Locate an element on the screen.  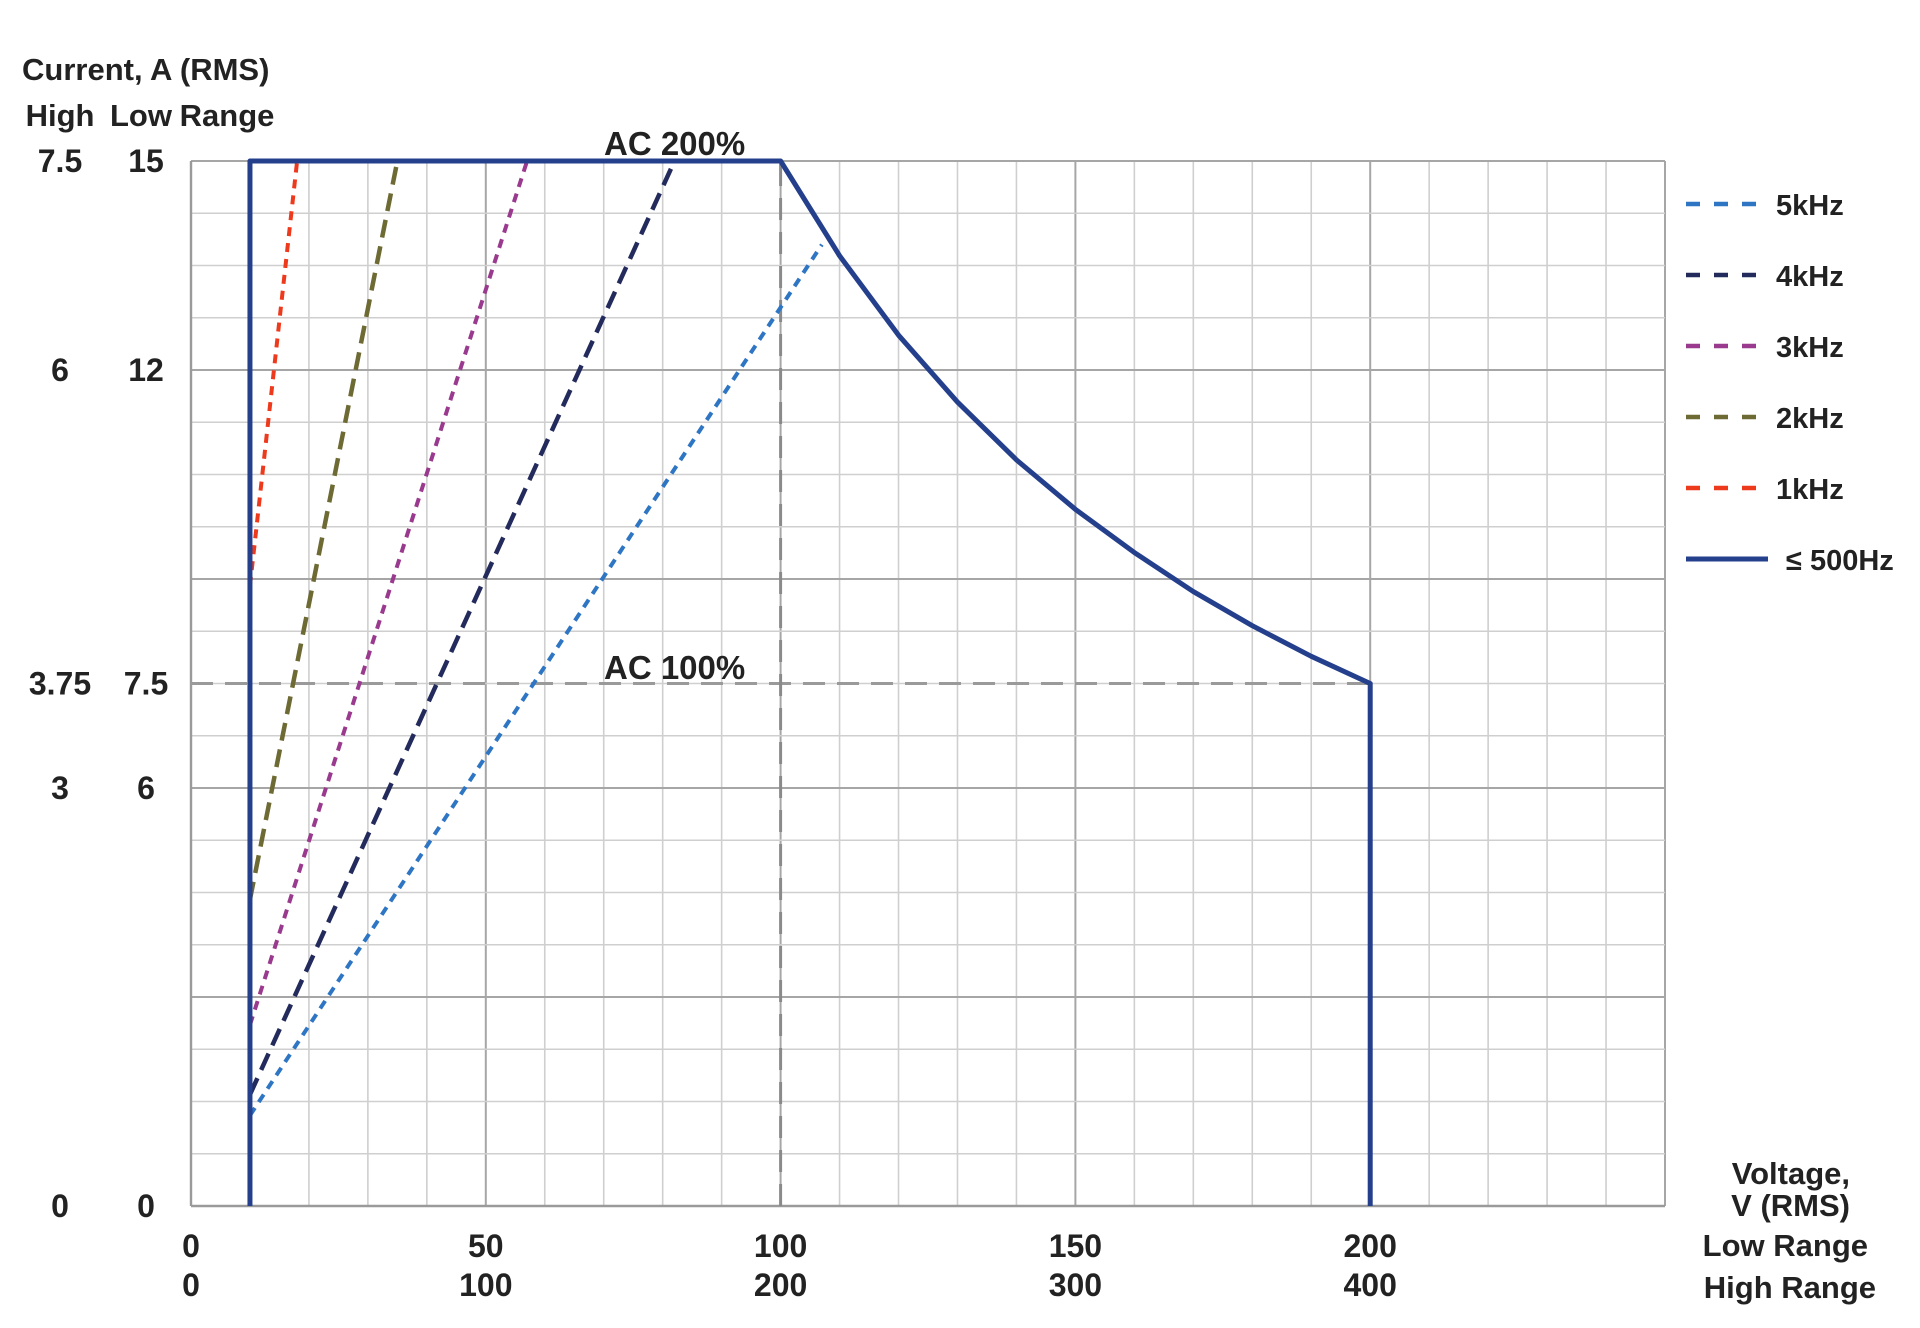
x-axis-title-line-1: Voltage, is located at coordinates (1791, 1173).